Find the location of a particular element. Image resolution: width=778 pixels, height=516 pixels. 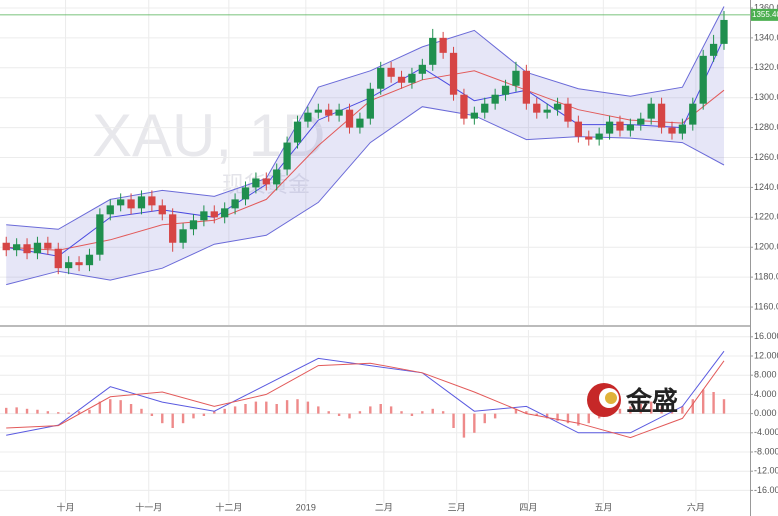

x-tick-label: 六月 is located at coordinates (696, 506).